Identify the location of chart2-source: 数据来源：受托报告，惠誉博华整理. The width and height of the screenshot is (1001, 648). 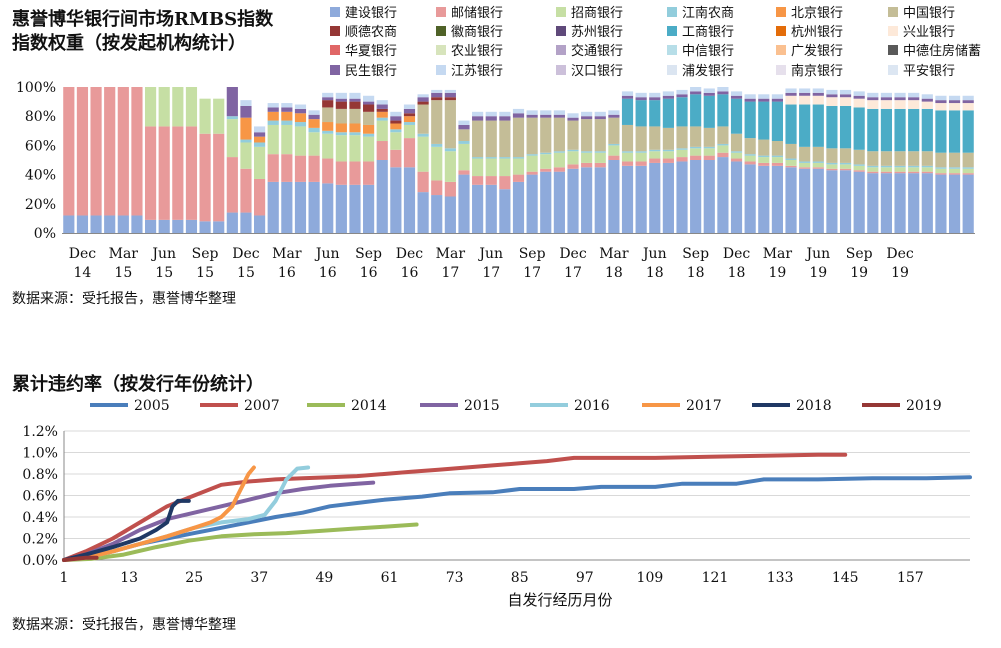
(124, 625).